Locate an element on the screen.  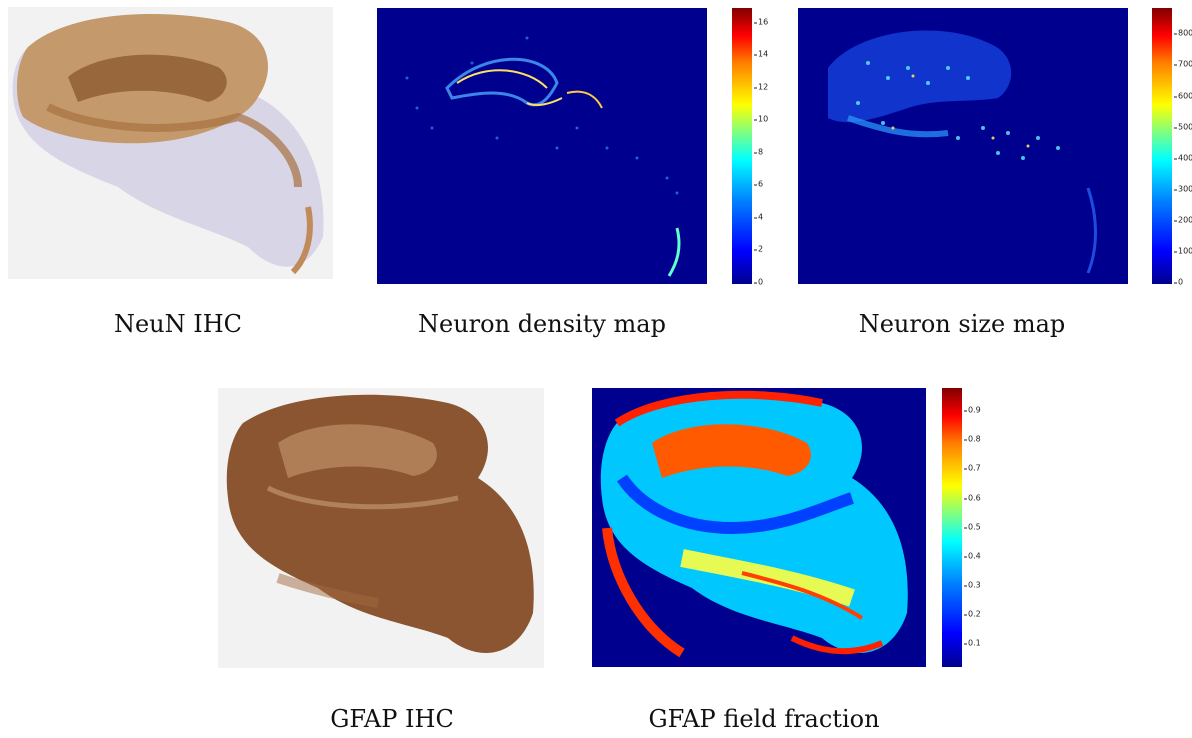
colorbar-tick: 14 is located at coordinates (761, 54).